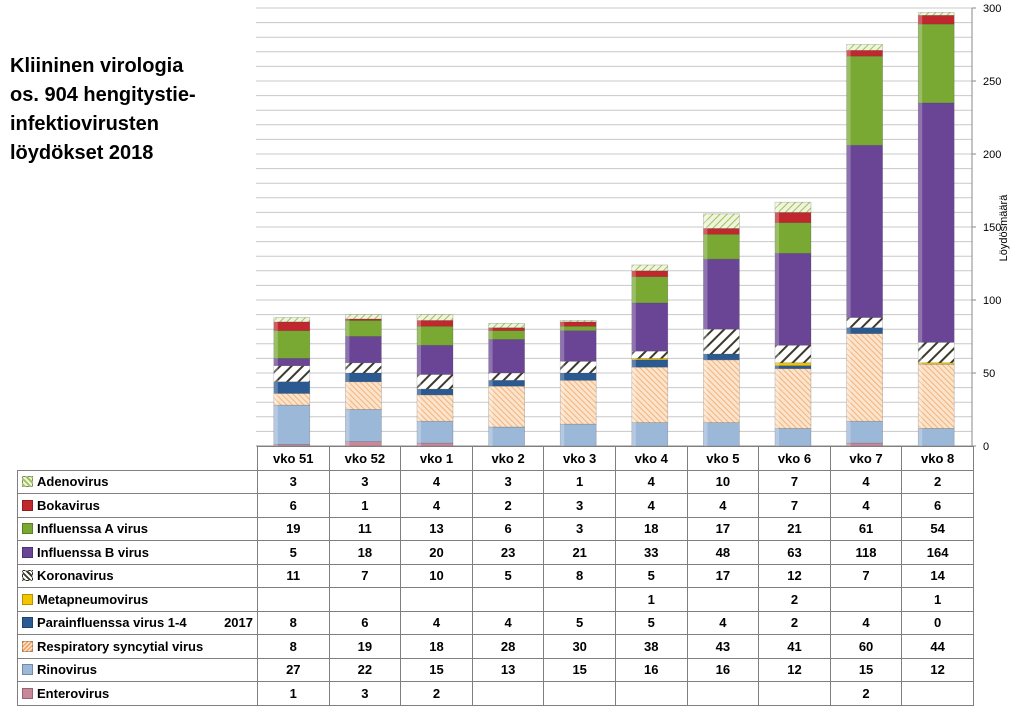 This screenshot has width=1024, height=712. Describe the element at coordinates (650, 354) in the screenshot. I see `bar-segment: Koronavirus vko 4: 5` at that location.